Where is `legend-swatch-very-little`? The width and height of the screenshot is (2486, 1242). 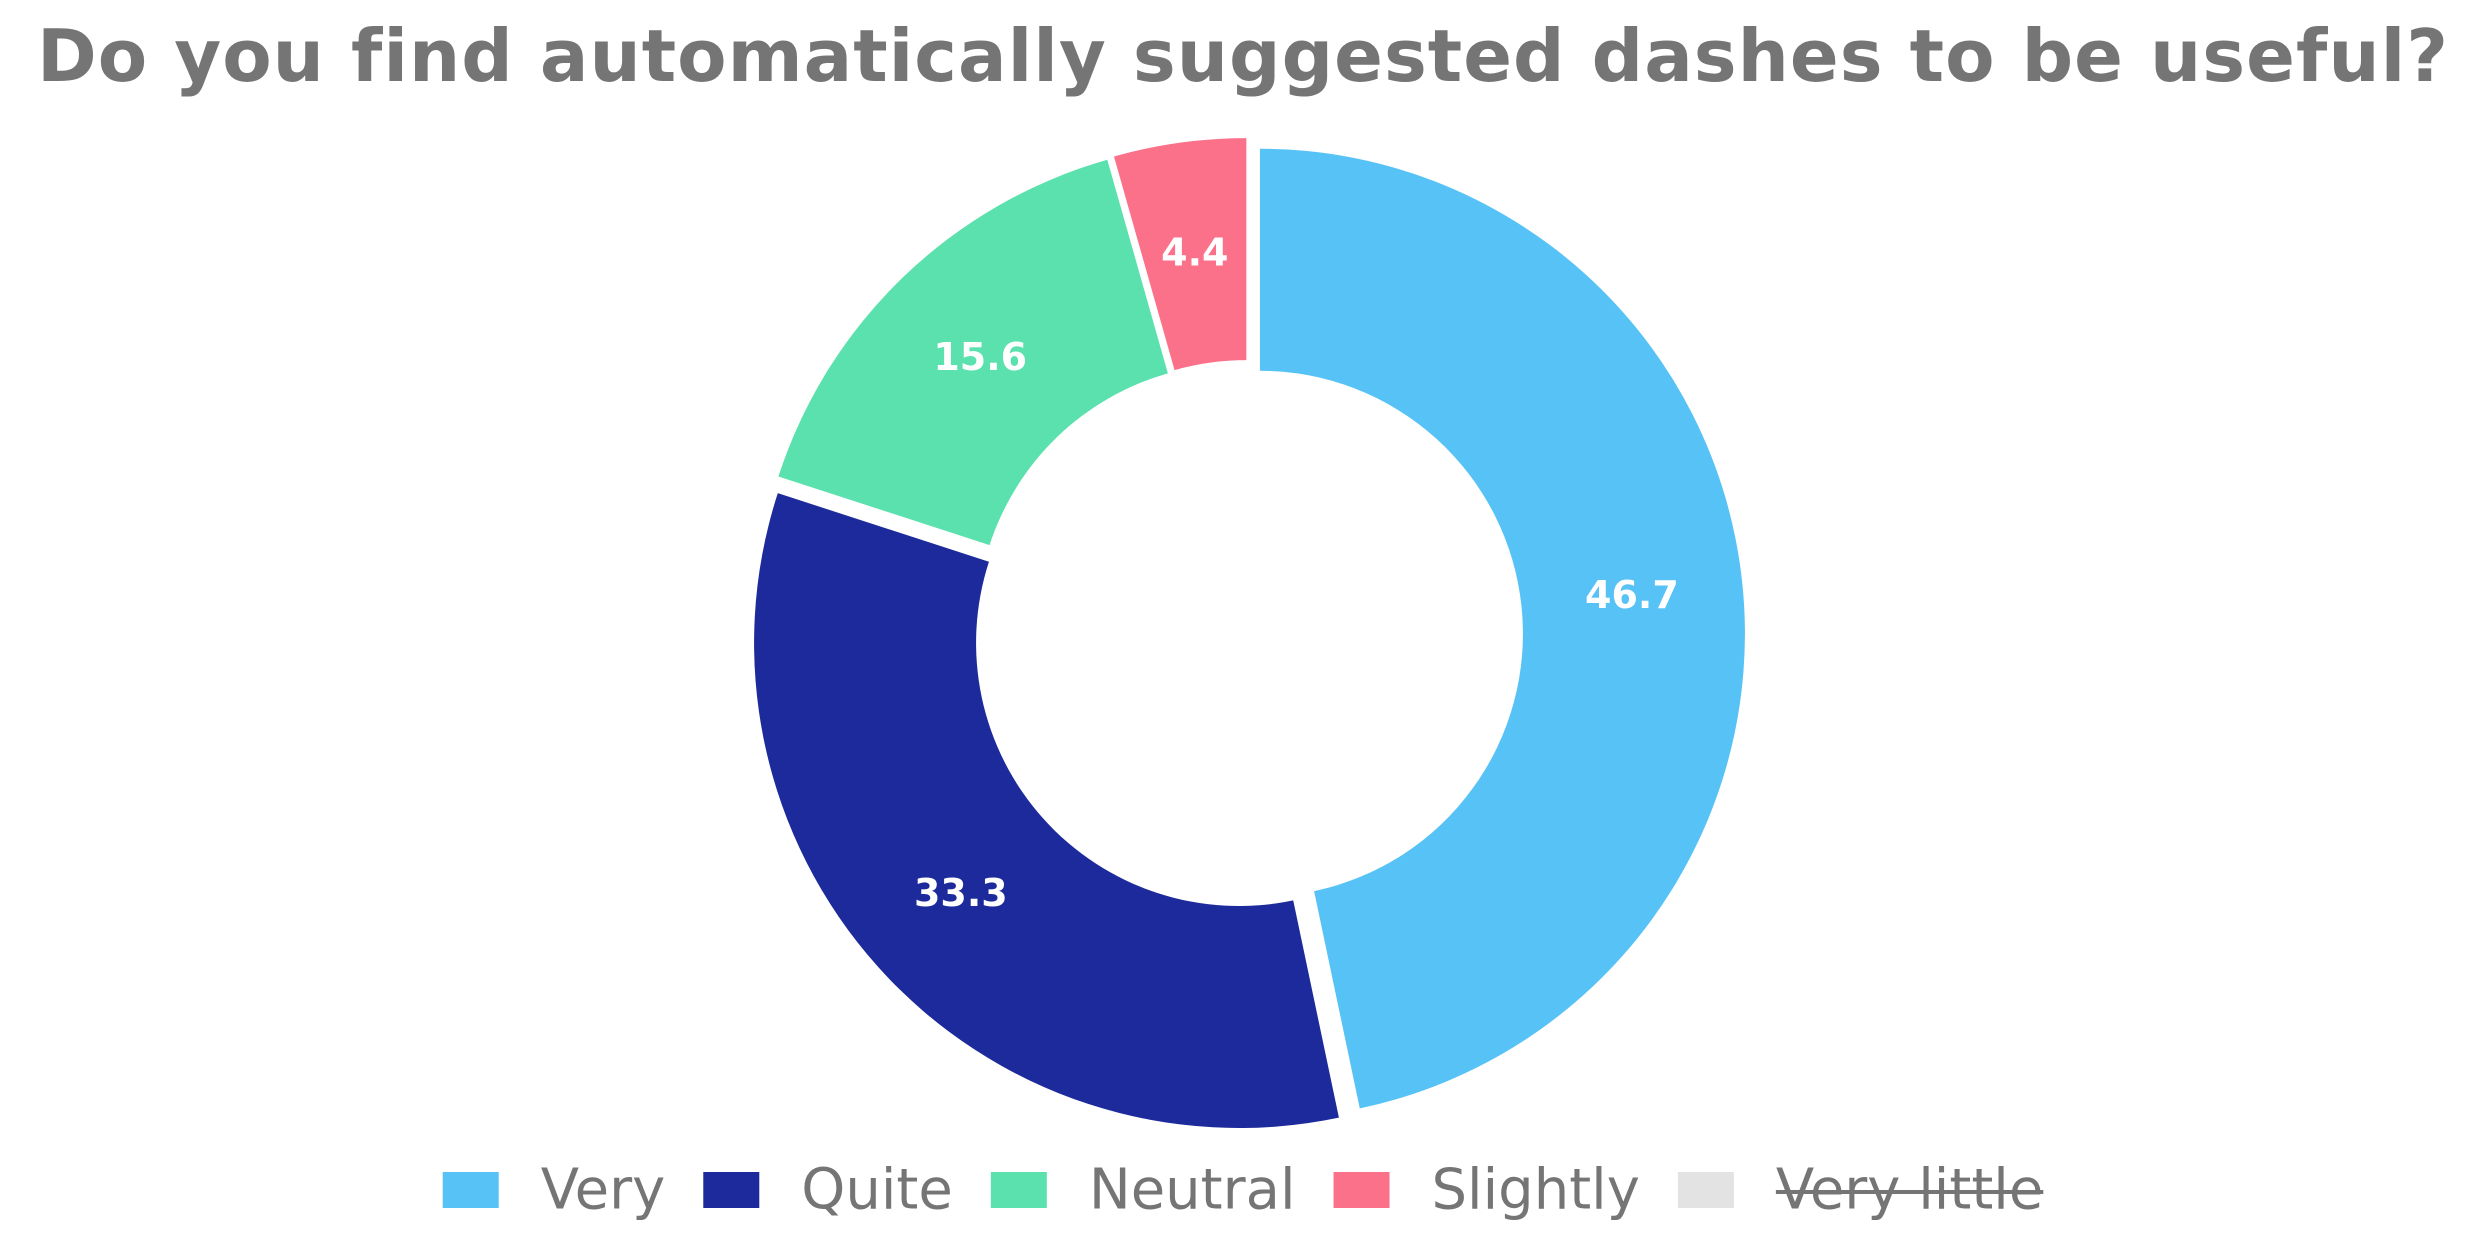
legend-swatch-very-little is located at coordinates (1705, 1190).